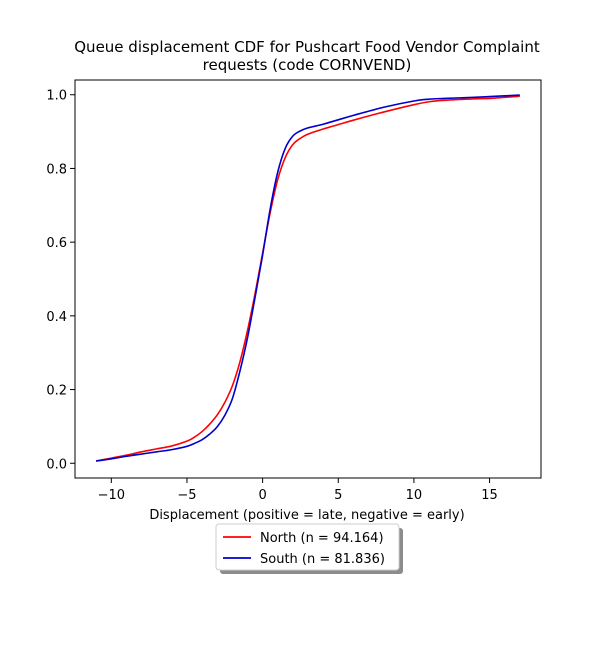 Image resolution: width=600 pixels, height=650 pixels. I want to click on y-tick-label: 1.0, so click(56, 96).